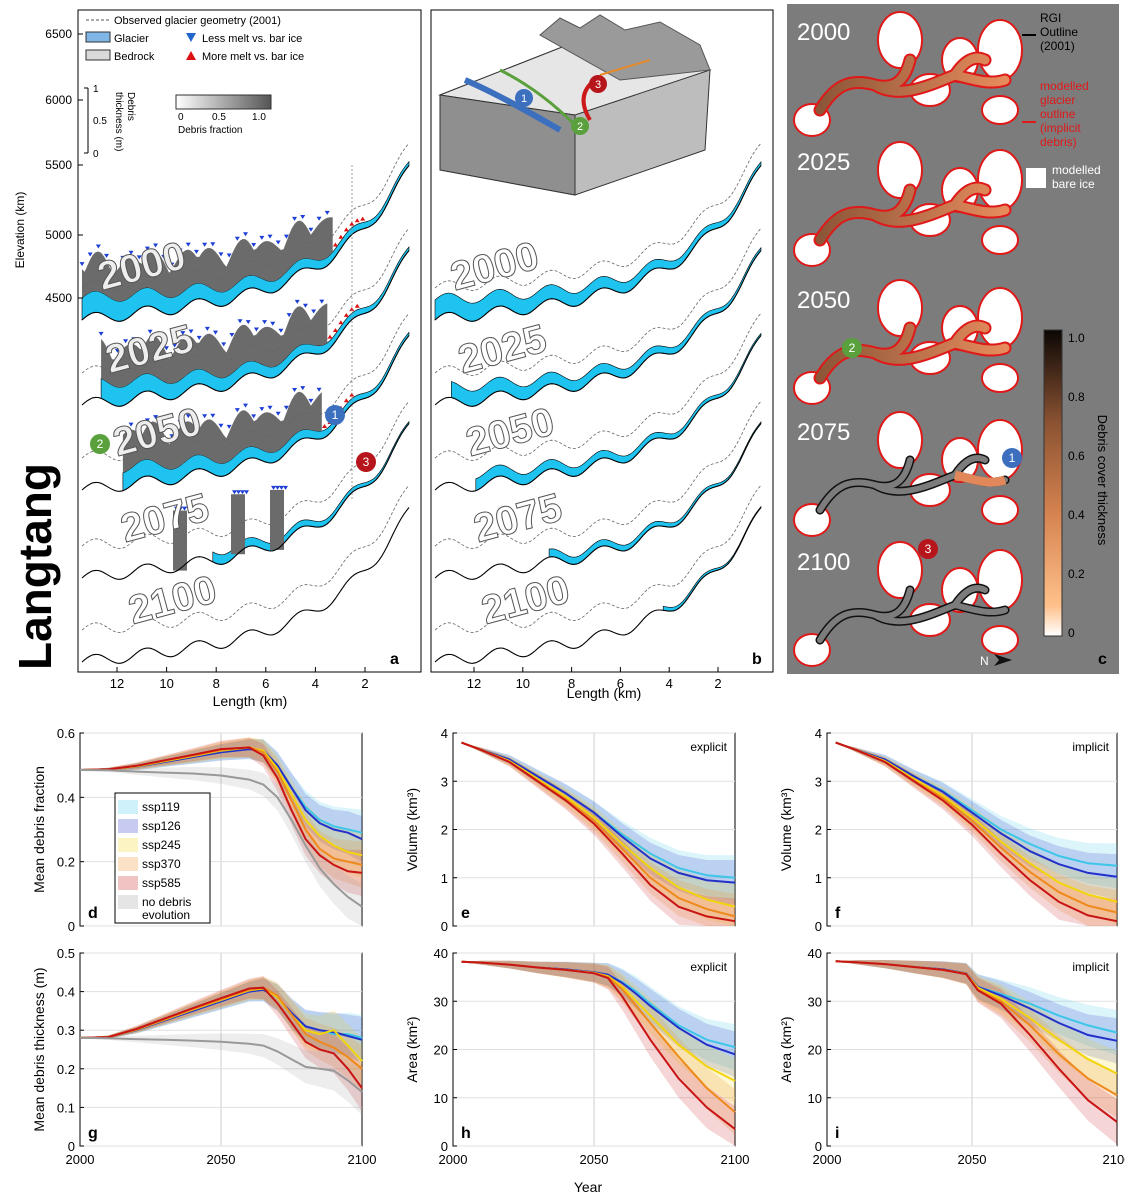 Image resolution: width=1125 pixels, height=1197 pixels. I want to click on map-year: 2000, so click(823, 32).